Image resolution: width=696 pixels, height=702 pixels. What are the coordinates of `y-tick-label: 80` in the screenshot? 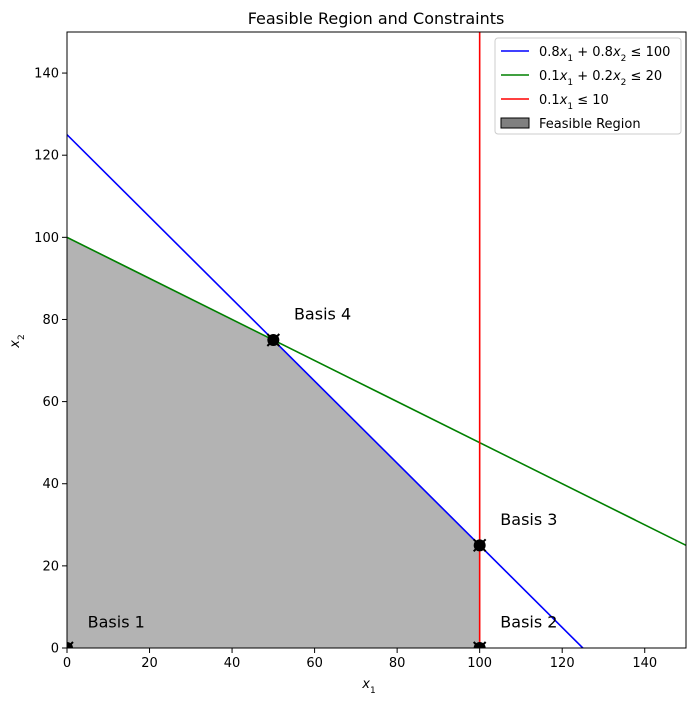 It's located at (50, 320).